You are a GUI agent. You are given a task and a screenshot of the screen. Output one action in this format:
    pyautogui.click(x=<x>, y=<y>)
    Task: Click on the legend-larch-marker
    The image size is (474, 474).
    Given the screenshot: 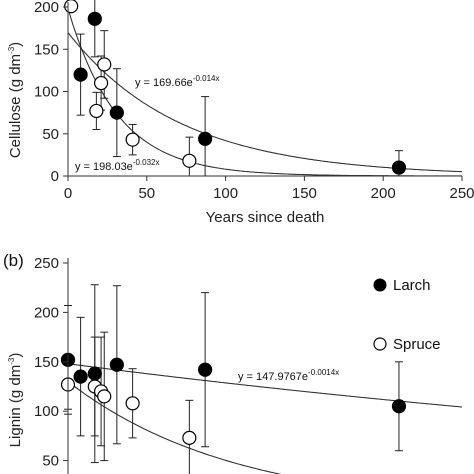 What is the action you would take?
    pyautogui.click(x=380, y=285)
    